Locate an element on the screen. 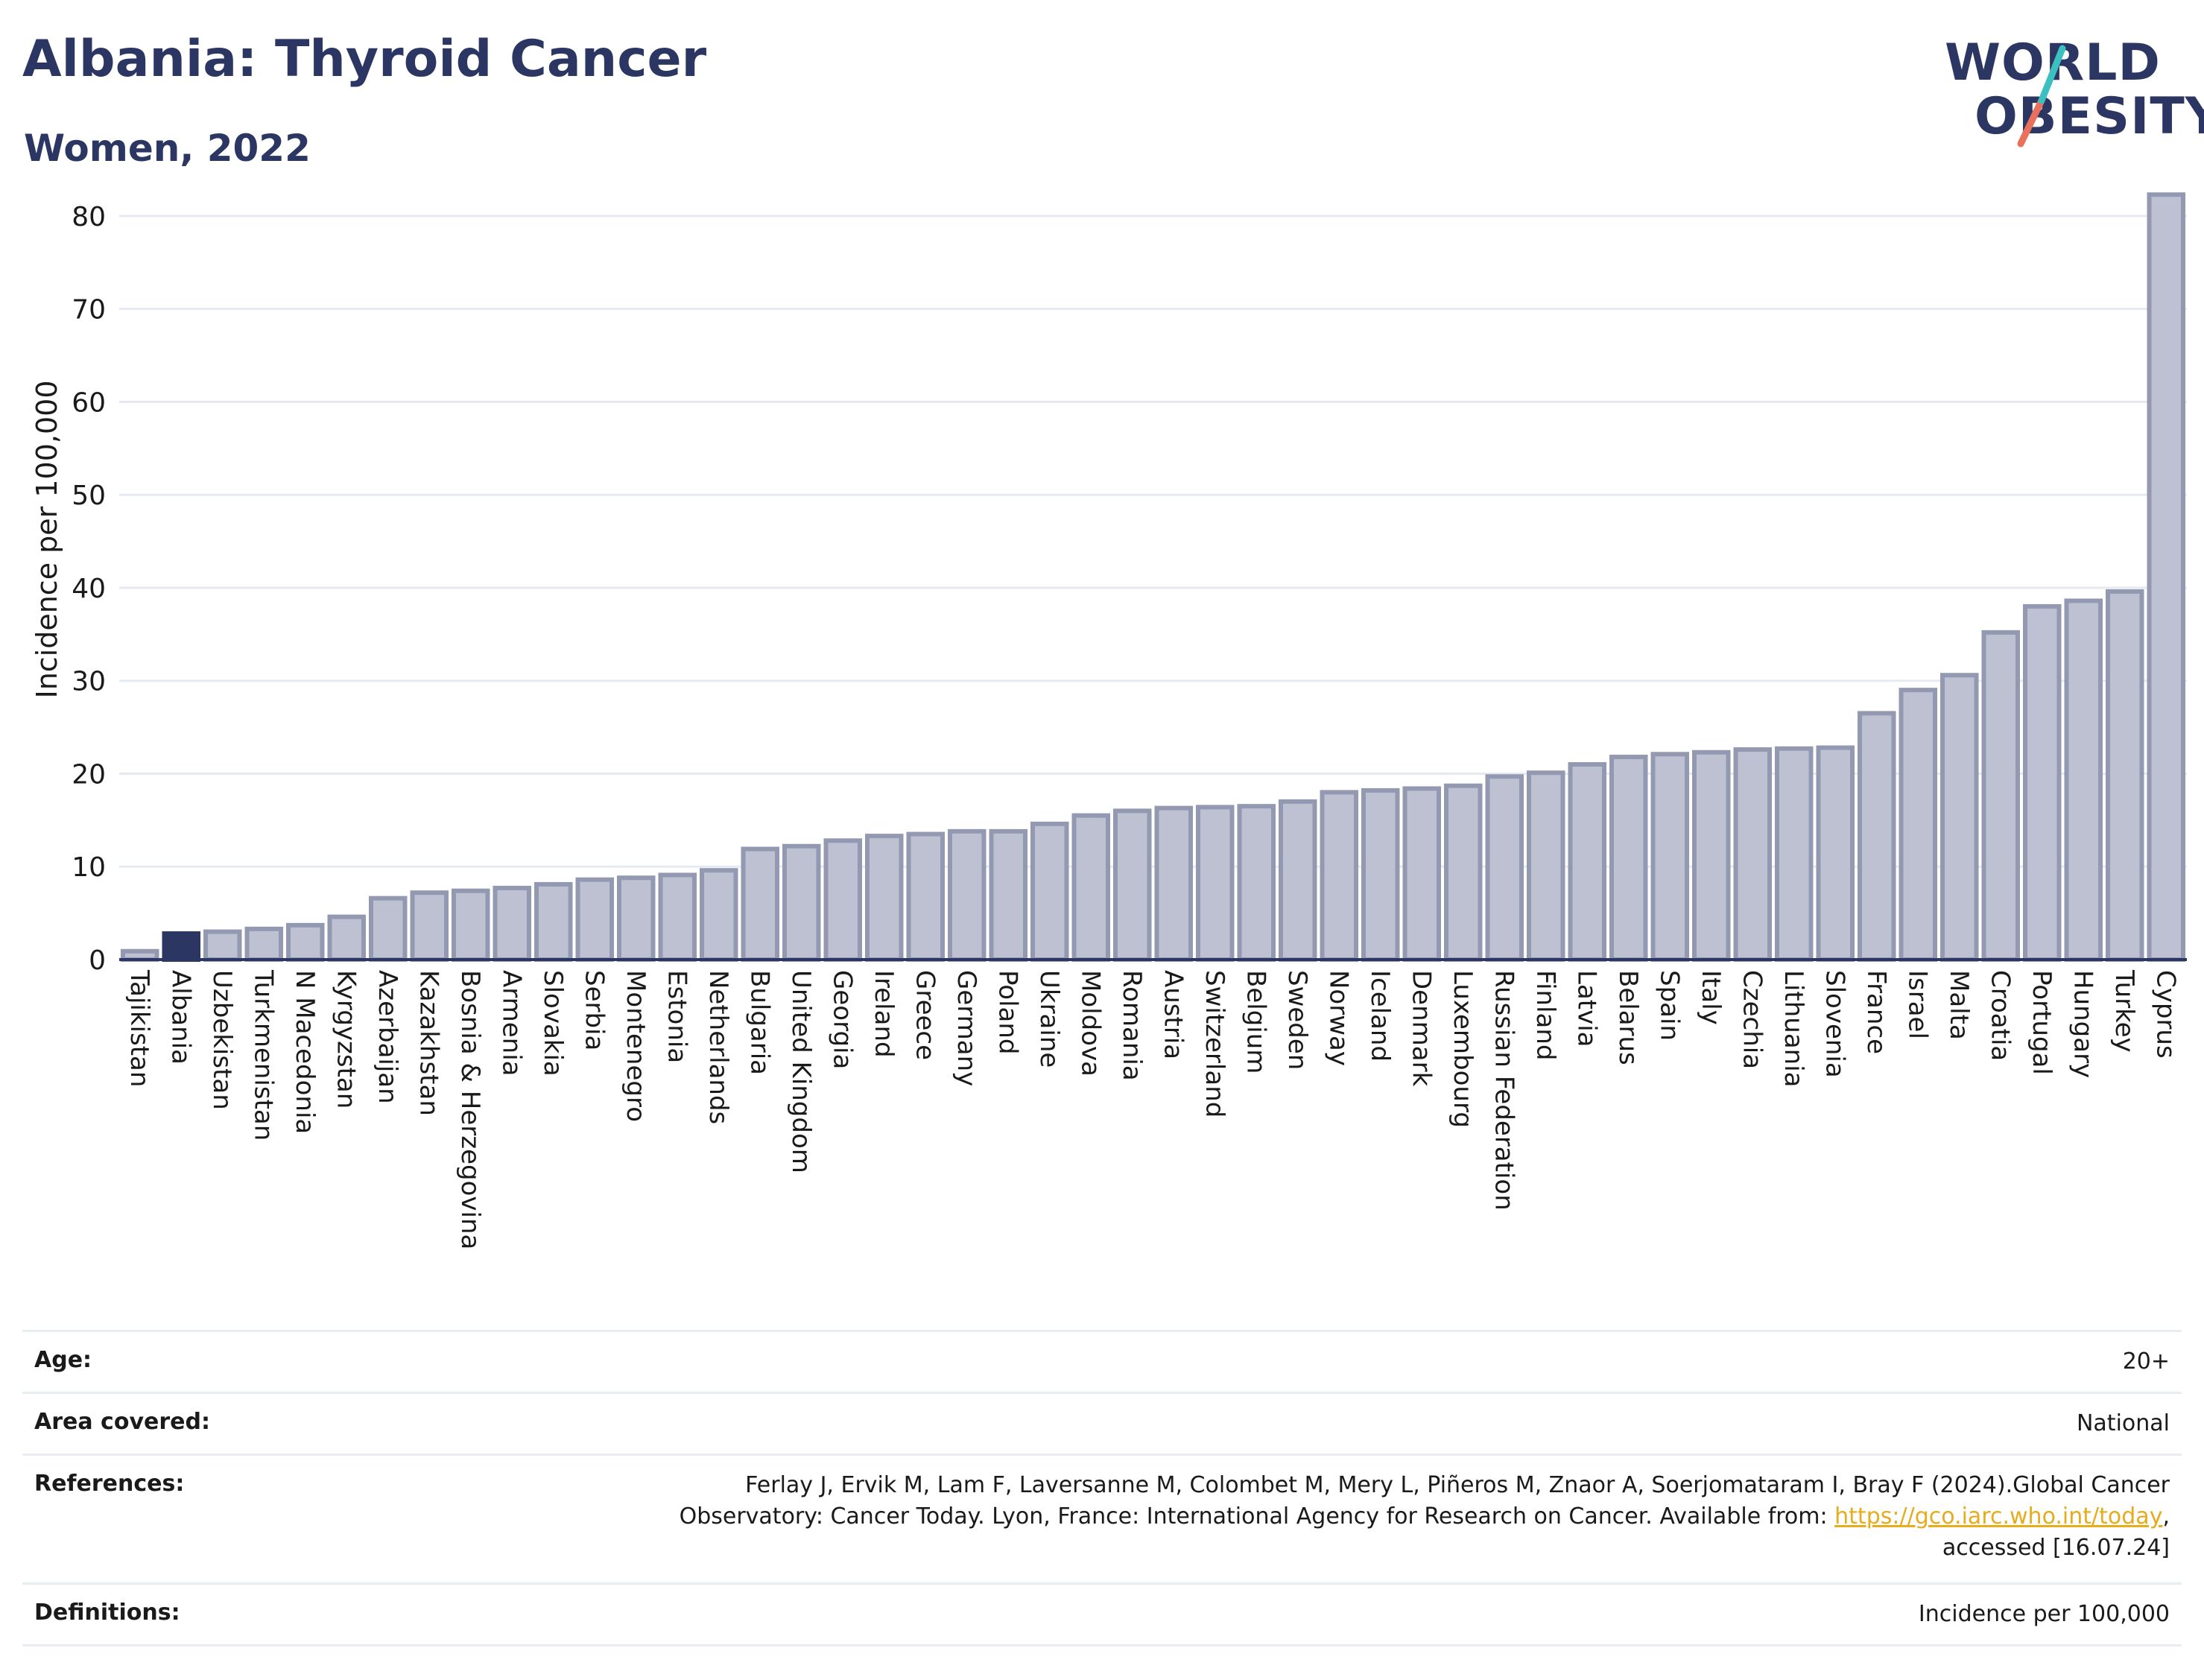  references-link: https://gco.iarc.who.int/today is located at coordinates (1998, 1516).